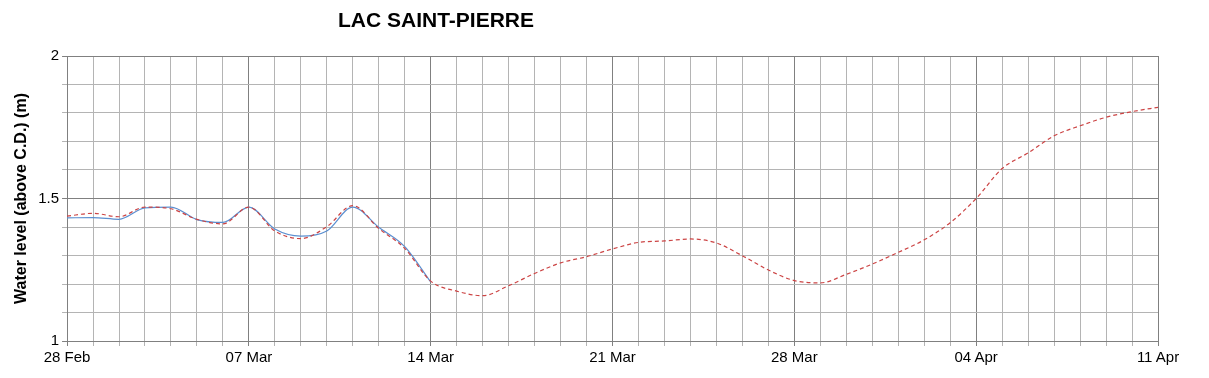 The width and height of the screenshot is (1209, 378). What do you see at coordinates (21, 198) in the screenshot?
I see `y-axis-title: Water level (above C.D.) (m)` at bounding box center [21, 198].